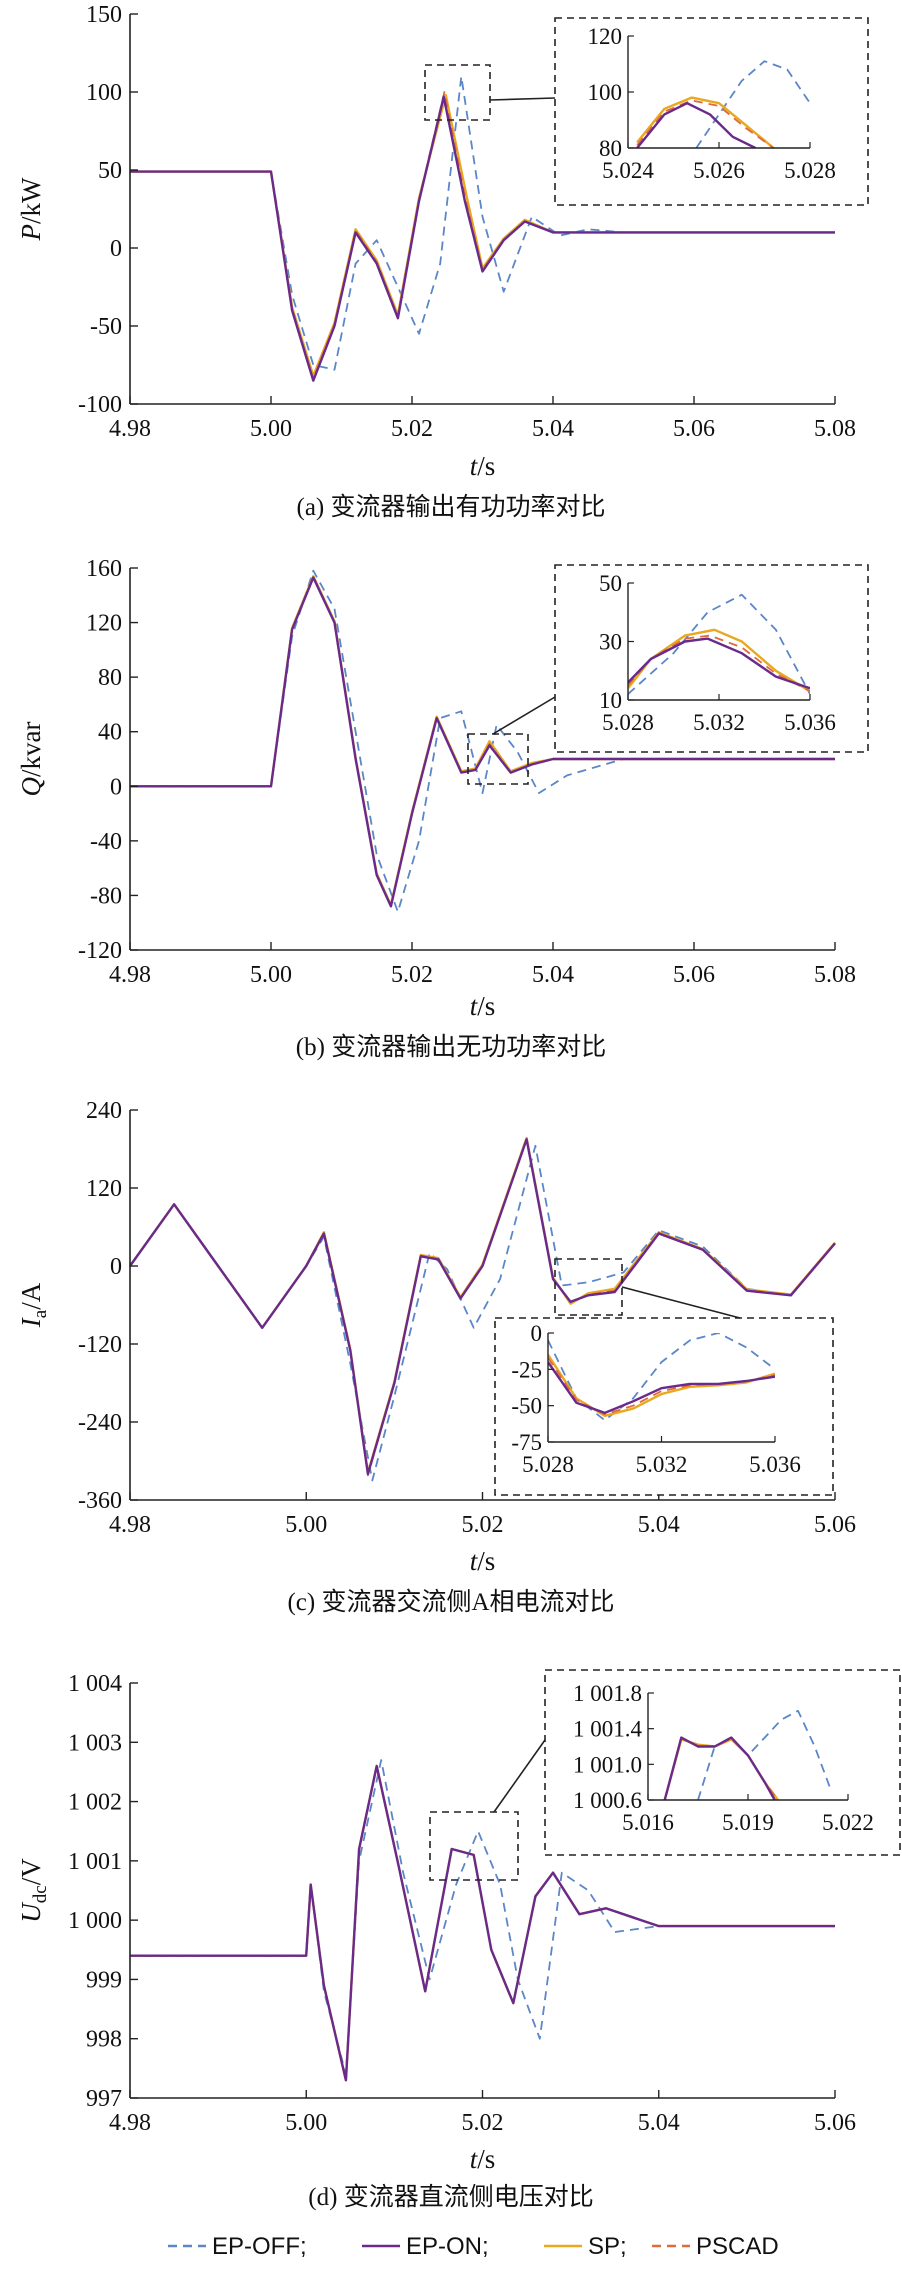 The image size is (902, 2277). I want to click on chart-caption: (b) 变流器输出无功功率对比, so click(451, 1047).